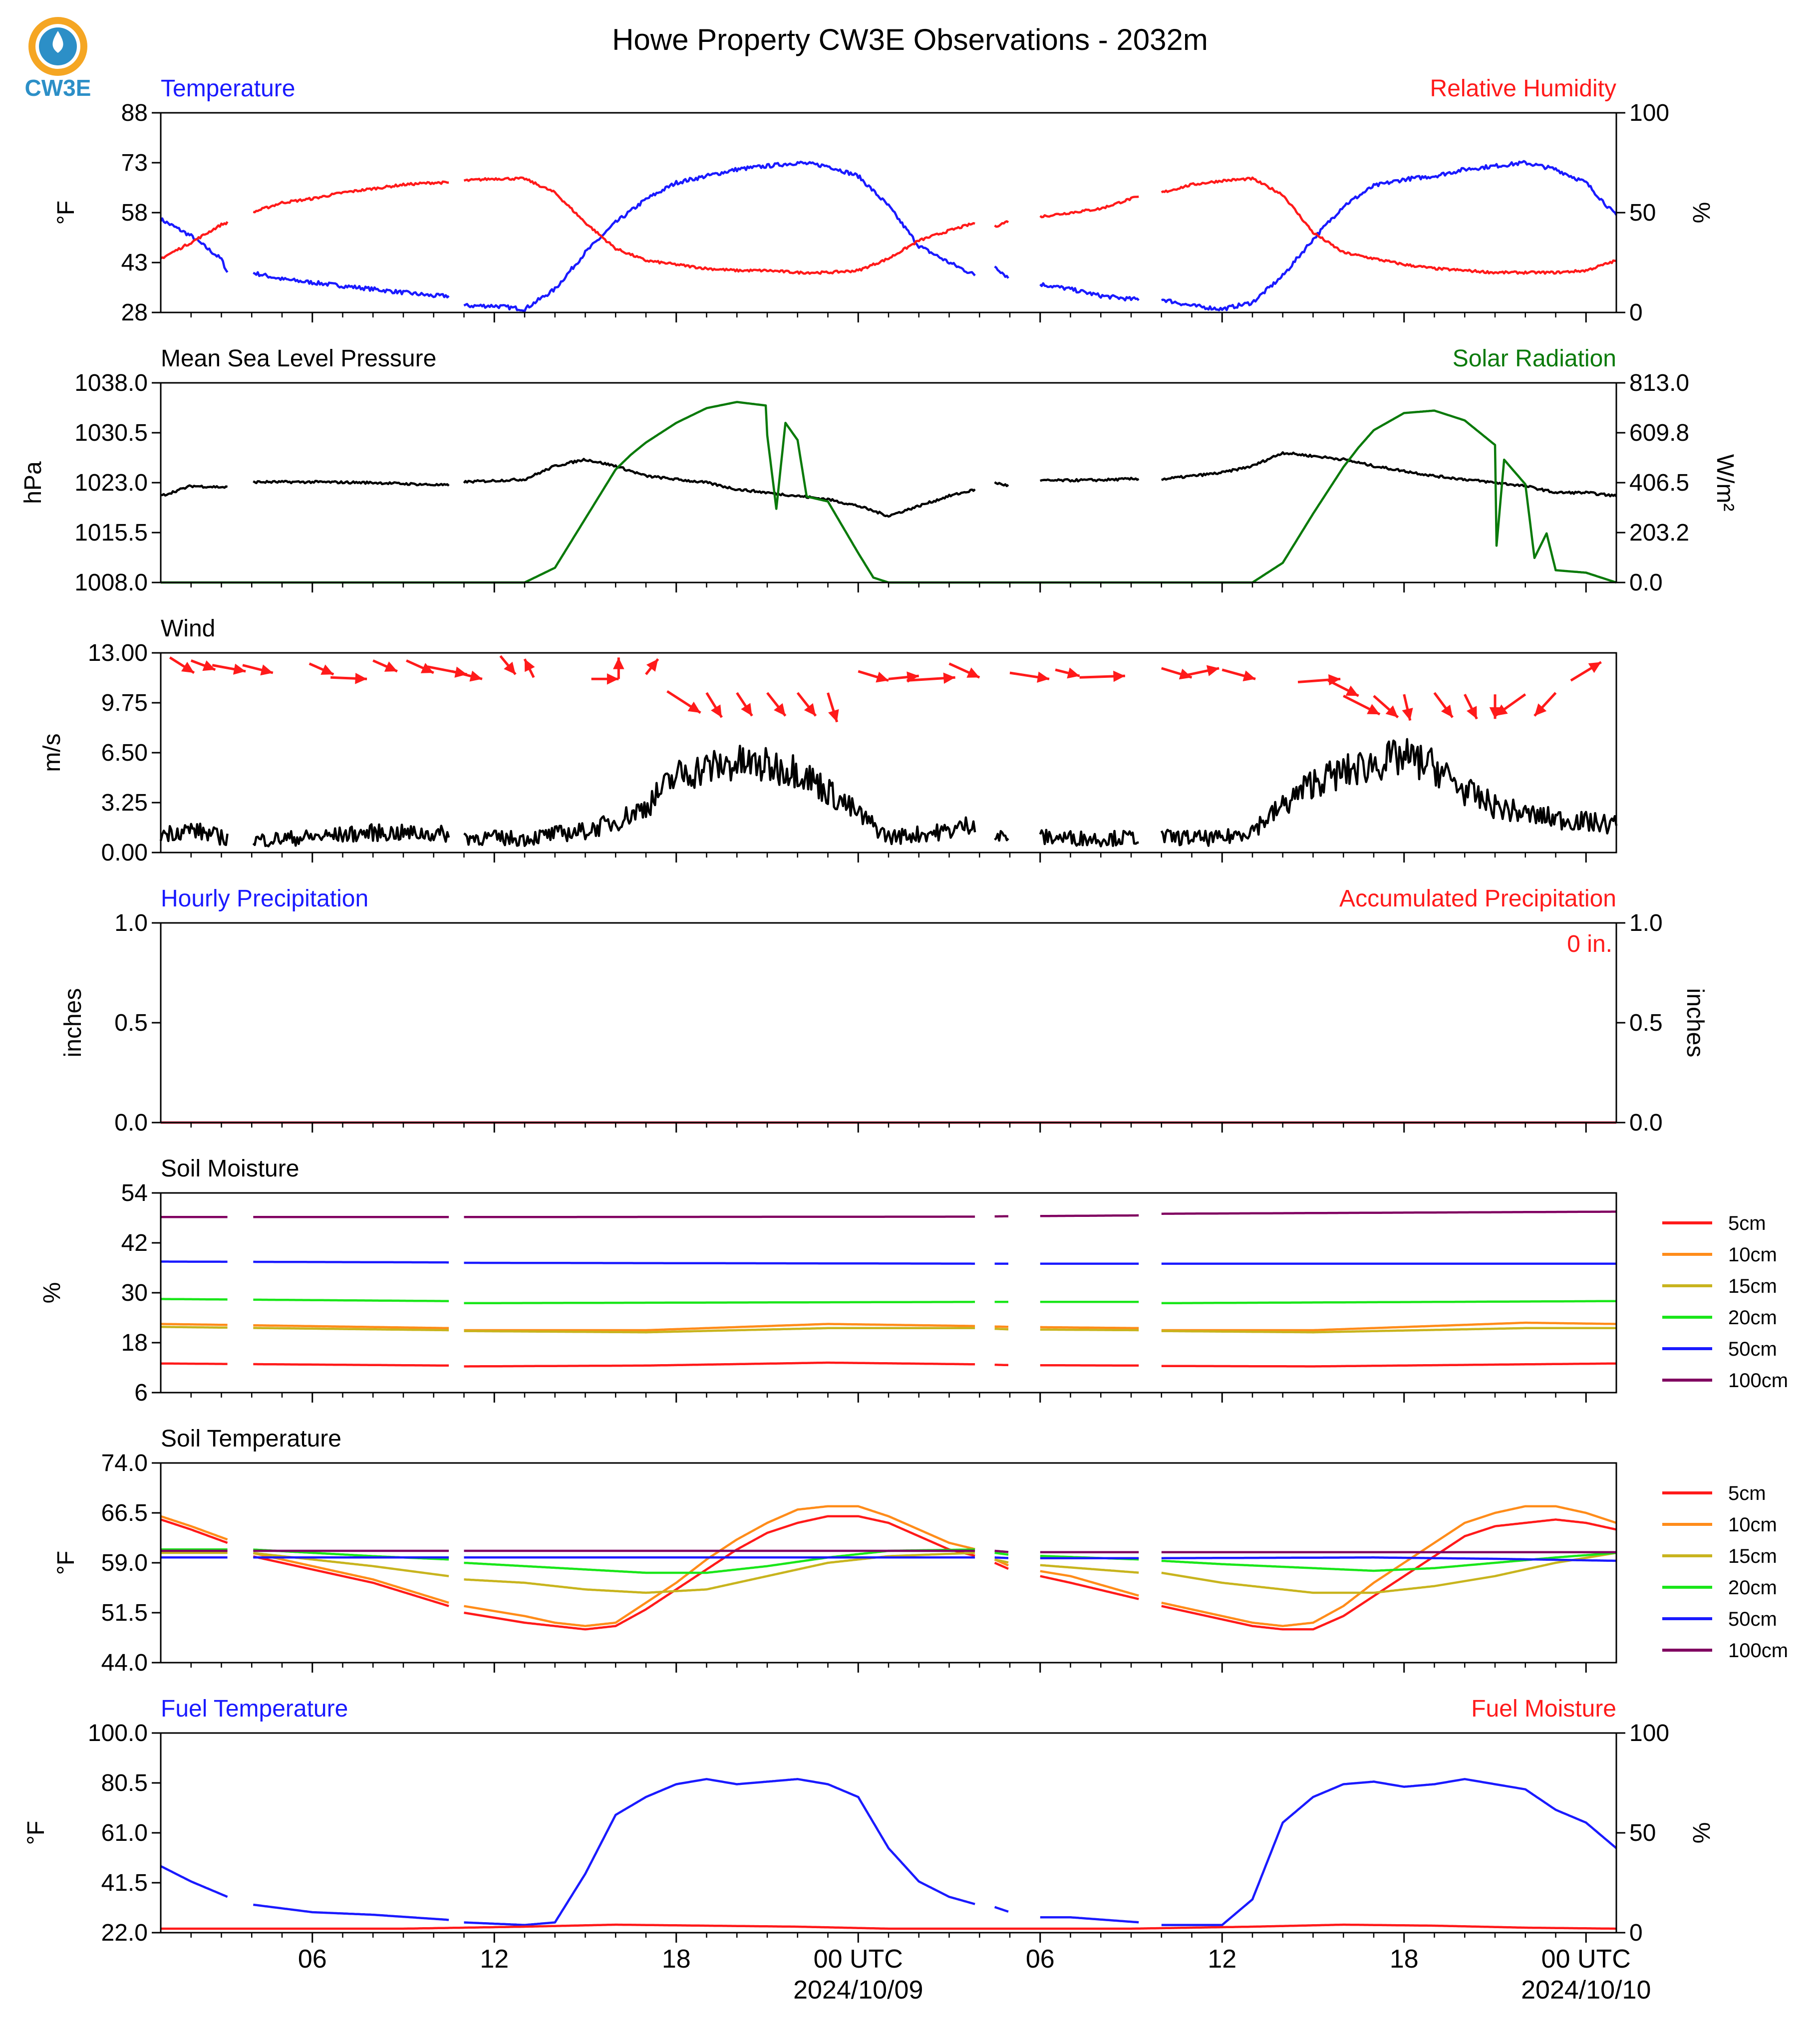 The image size is (1820, 2028). Describe the element at coordinates (134, 1193) in the screenshot. I see `y-tick-label: 54` at that location.